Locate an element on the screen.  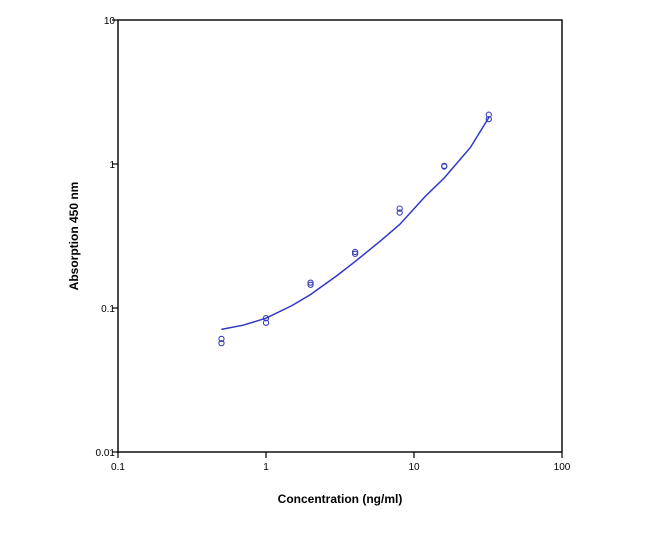
y-tick-label: 10 is located at coordinates (110, 21).